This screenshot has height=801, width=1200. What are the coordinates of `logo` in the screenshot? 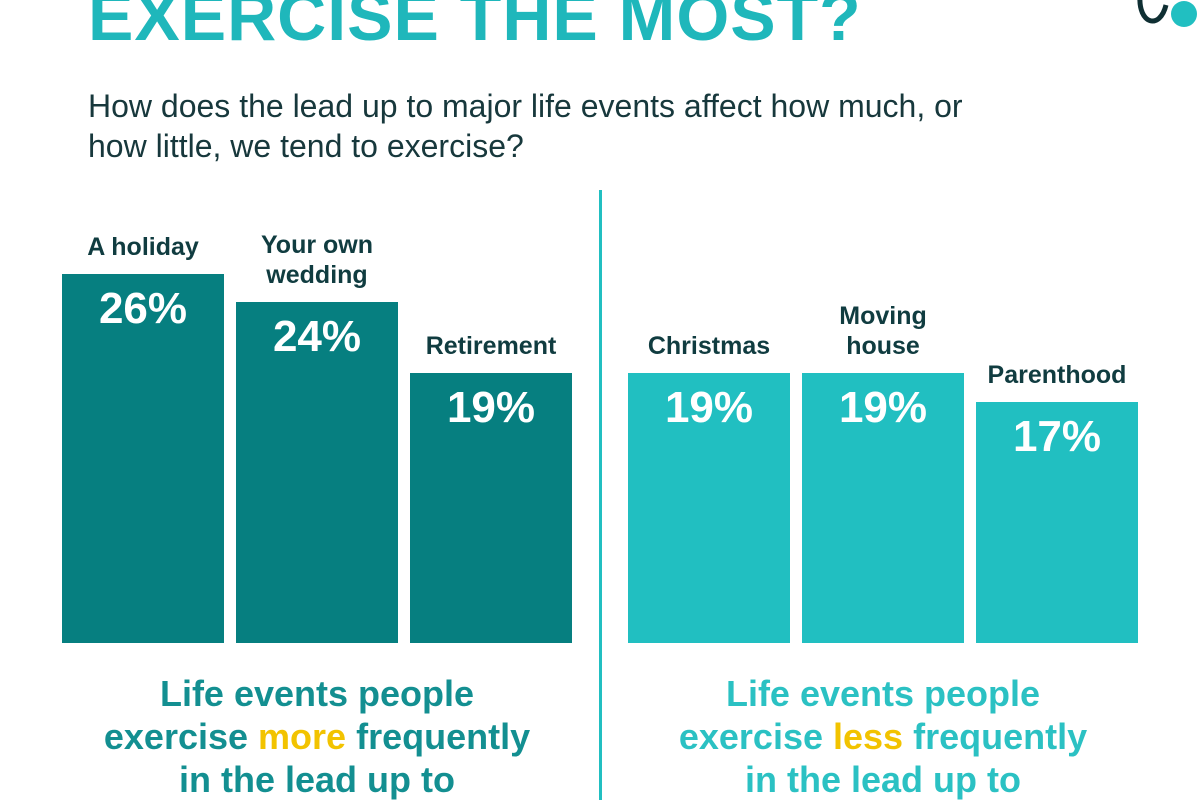 It's located at (1167, 13).